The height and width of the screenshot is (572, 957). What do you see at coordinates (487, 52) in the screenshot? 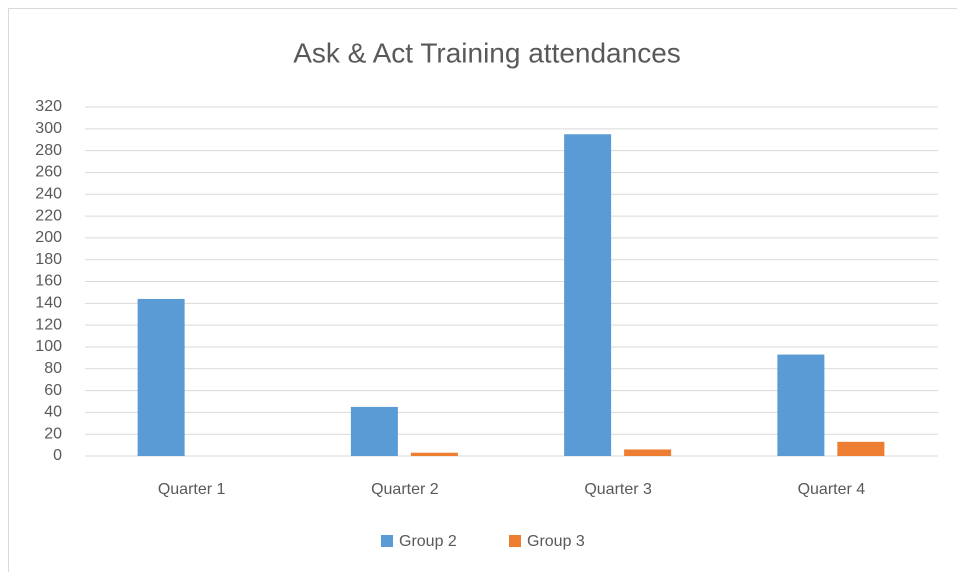
I see `chart-title: Ask & Act Training attendances` at bounding box center [487, 52].